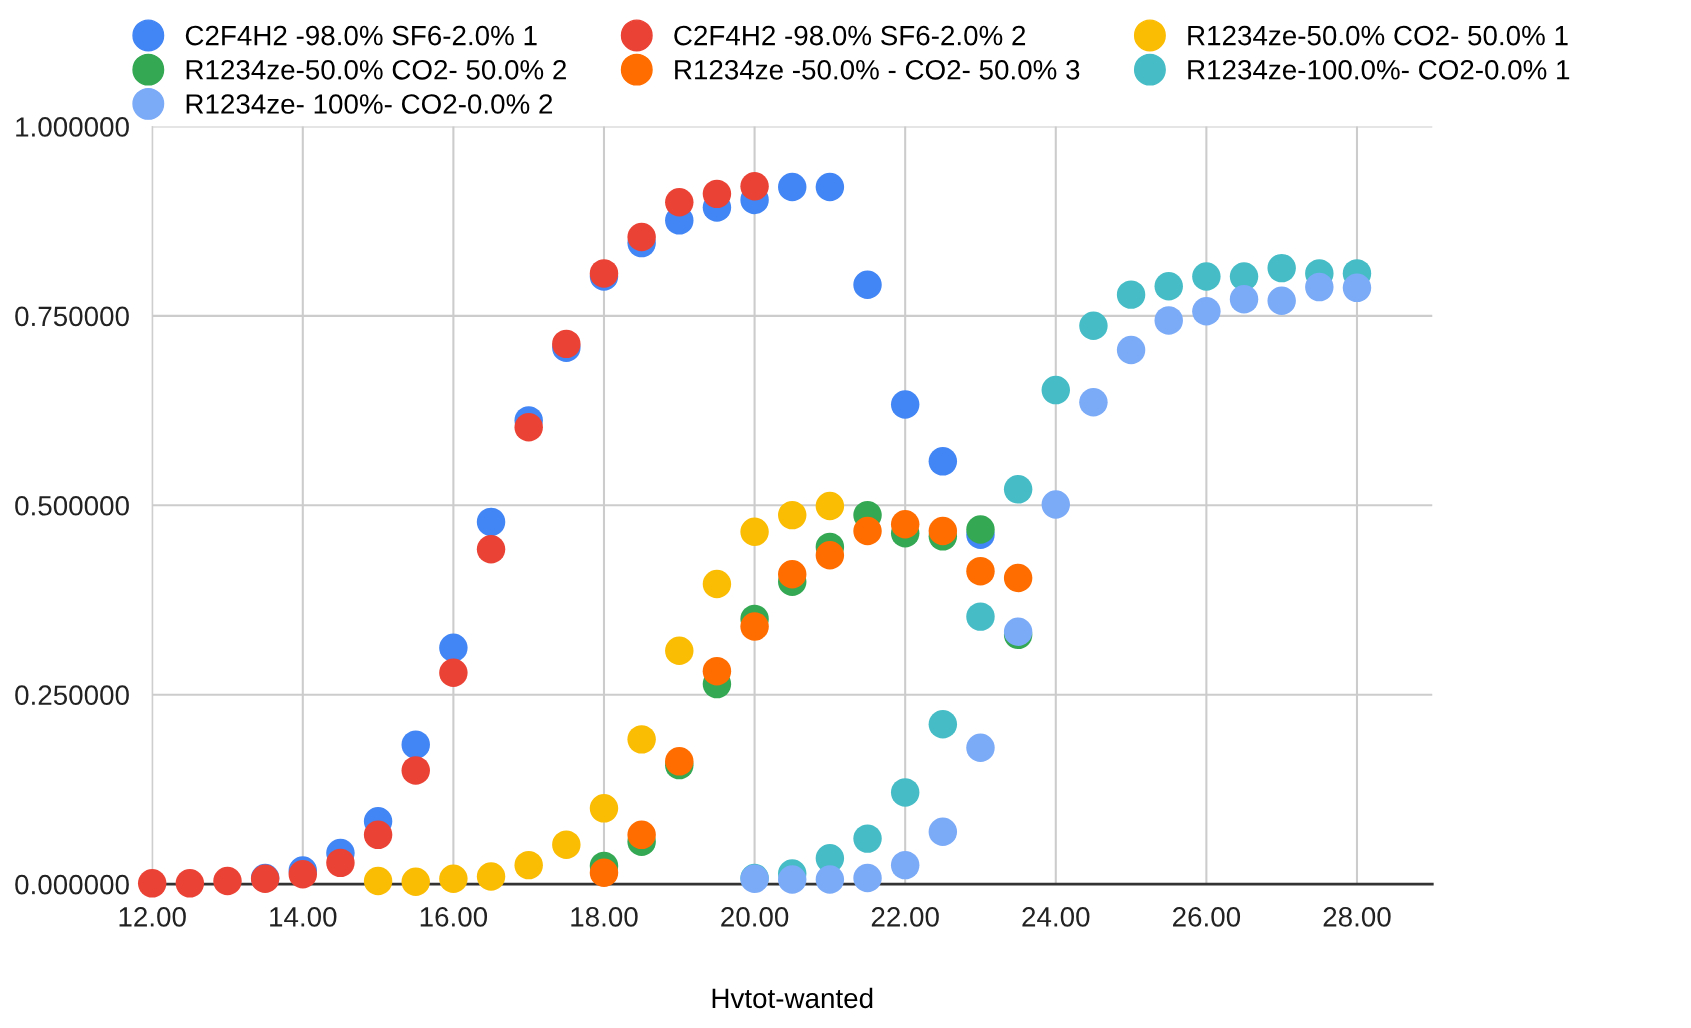 The height and width of the screenshot is (1028, 1691). Describe the element at coordinates (361, 35) in the screenshot. I see `legend-label: C2F4H2 -98.0% SF6-2.0% 1` at that location.